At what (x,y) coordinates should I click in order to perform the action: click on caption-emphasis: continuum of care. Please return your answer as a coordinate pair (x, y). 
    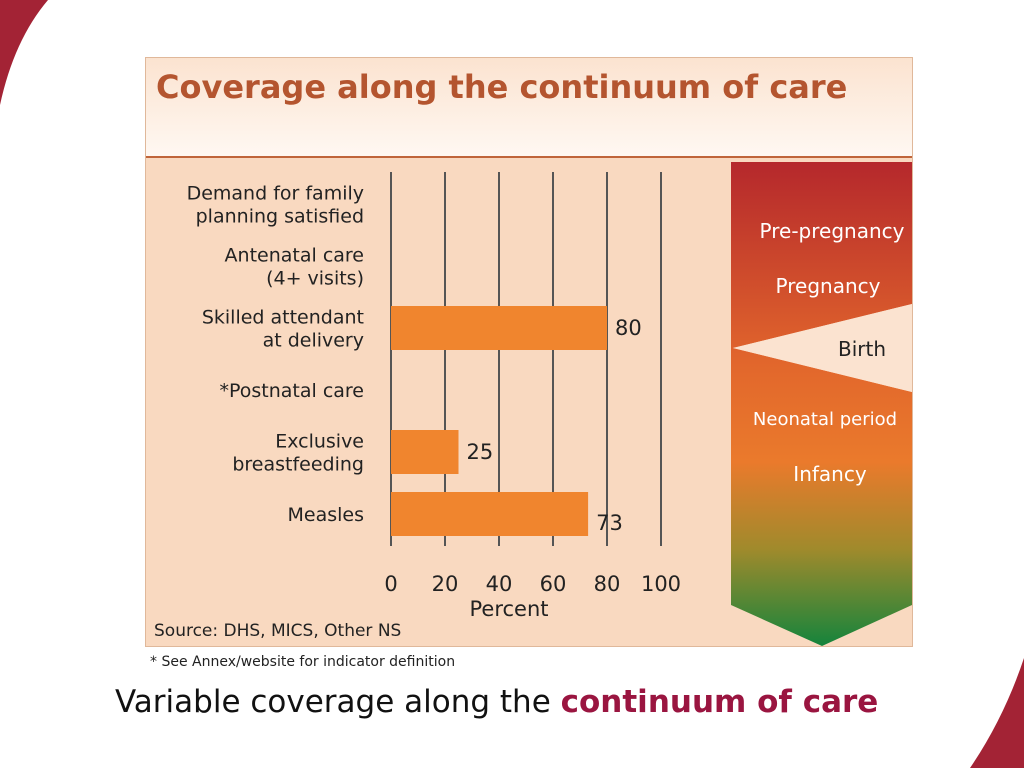
    Looking at the image, I should click on (719, 702).